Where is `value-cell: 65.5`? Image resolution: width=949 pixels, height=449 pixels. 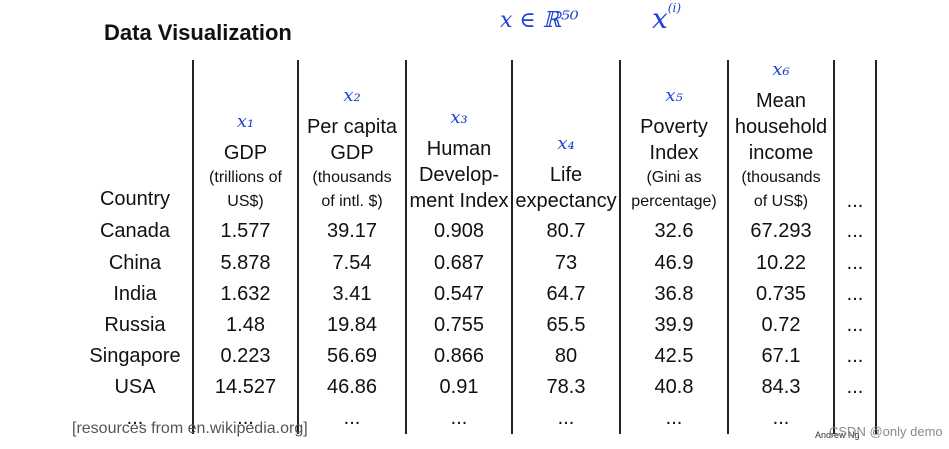 value-cell: 65.5 is located at coordinates (565, 325).